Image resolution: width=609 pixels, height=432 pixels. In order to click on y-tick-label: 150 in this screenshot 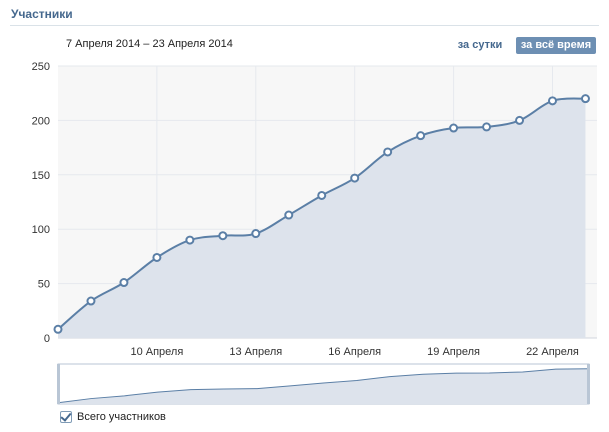, I will do `click(41, 176)`.